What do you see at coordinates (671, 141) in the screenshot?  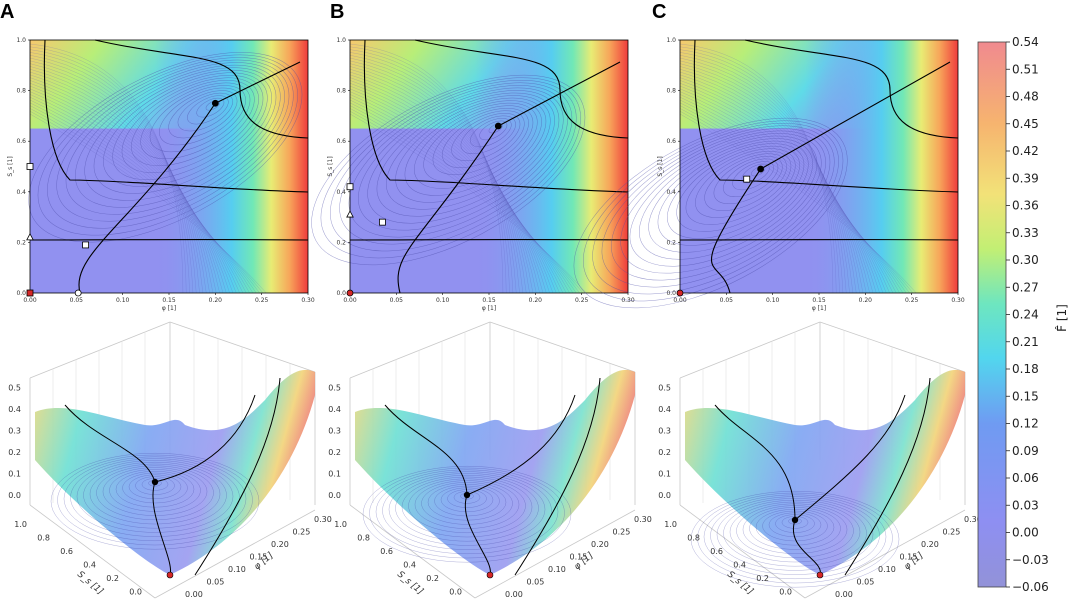 I see `y-tick-label: 0.6` at bounding box center [671, 141].